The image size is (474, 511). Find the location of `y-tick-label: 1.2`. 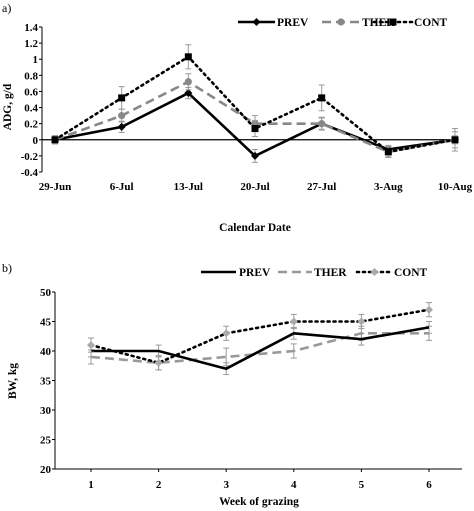

y-tick-label: 1.2 is located at coordinates (31, 44).